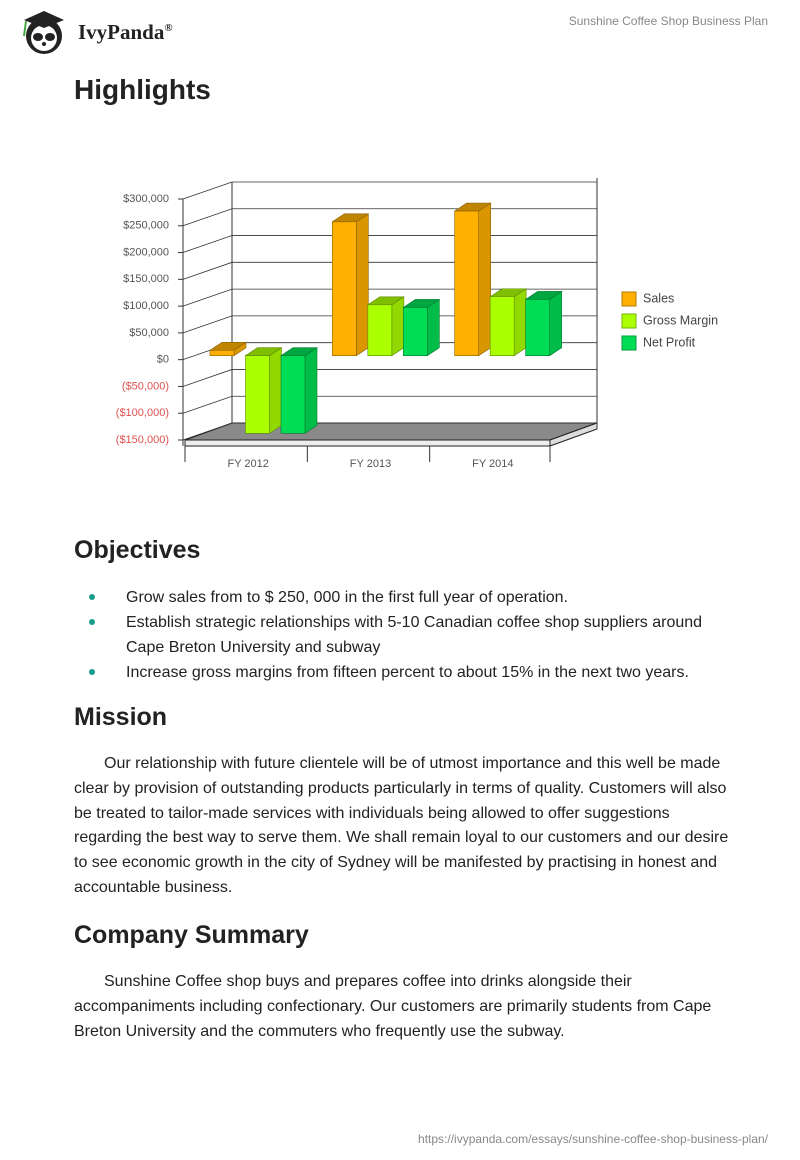 The height and width of the screenshot is (1160, 800). What do you see at coordinates (680, 320) in the screenshot?
I see `legend-label: Gross Margin` at bounding box center [680, 320].